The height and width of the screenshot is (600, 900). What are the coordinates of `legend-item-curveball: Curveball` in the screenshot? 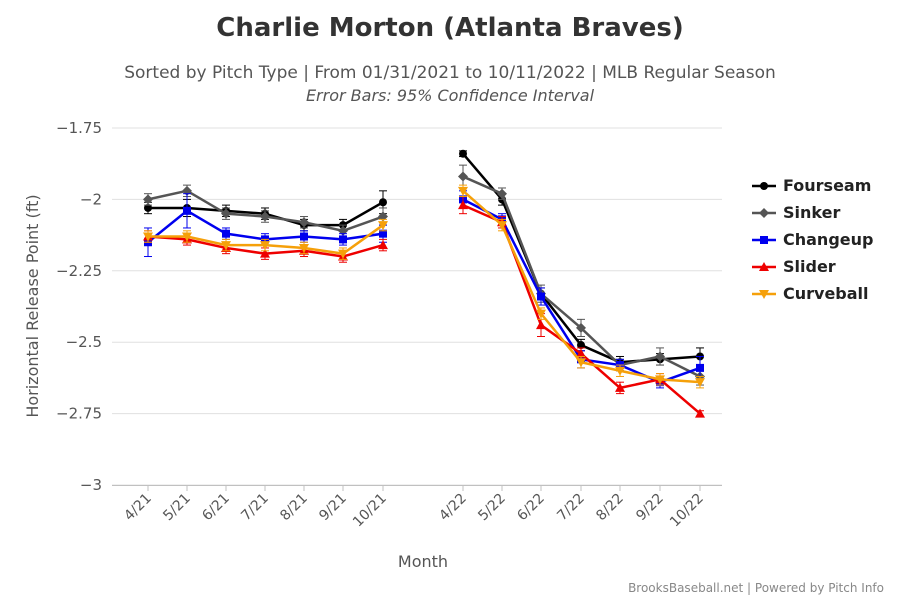 It's located at (810, 293).